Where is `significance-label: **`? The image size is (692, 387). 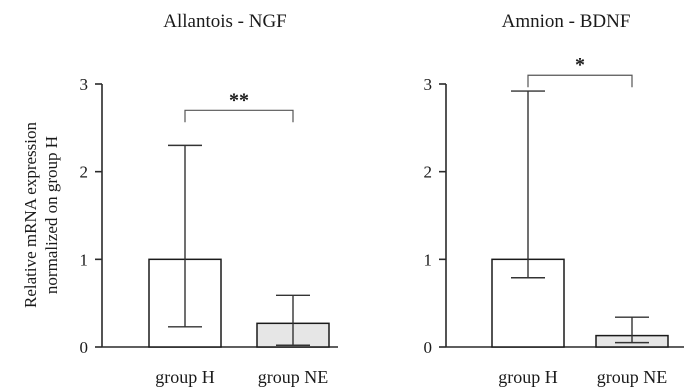 significance-label: ** is located at coordinates (239, 100).